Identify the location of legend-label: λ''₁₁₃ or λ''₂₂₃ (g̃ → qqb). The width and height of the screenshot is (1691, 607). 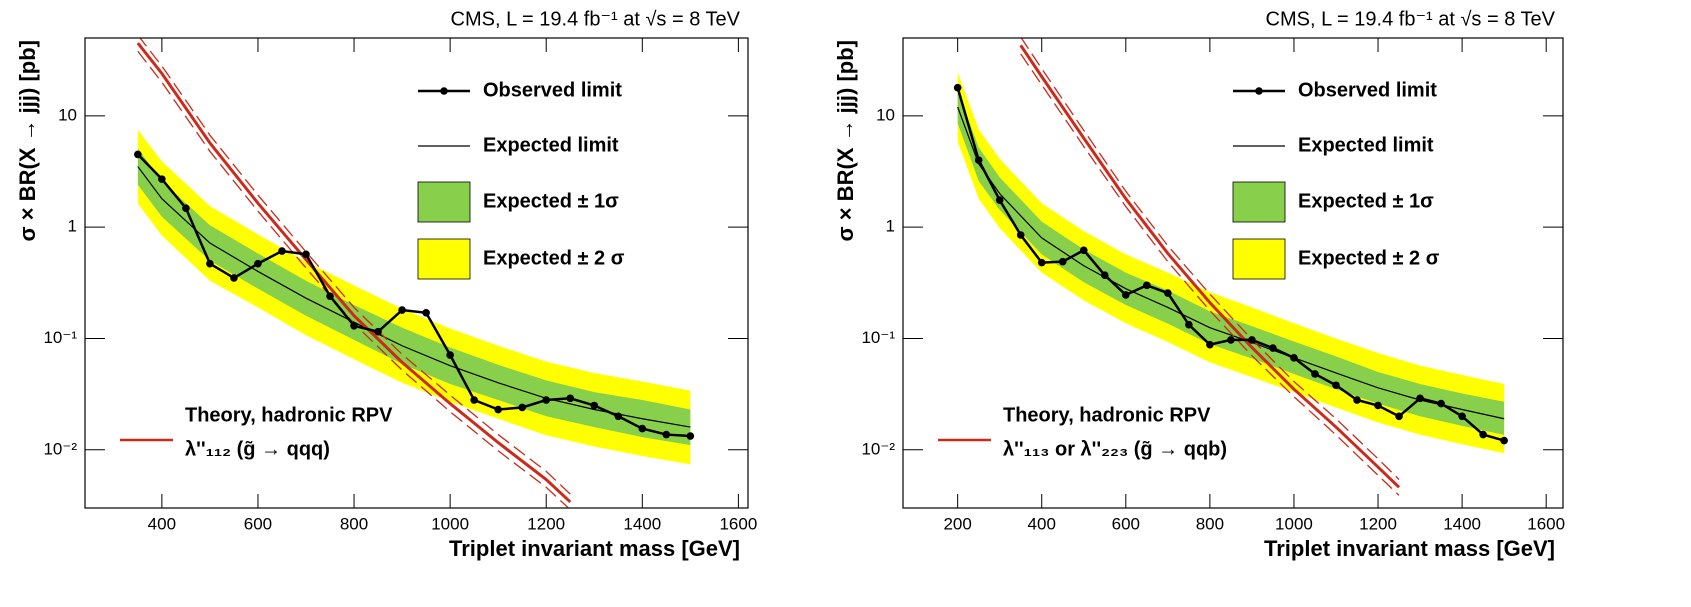
(1115, 449).